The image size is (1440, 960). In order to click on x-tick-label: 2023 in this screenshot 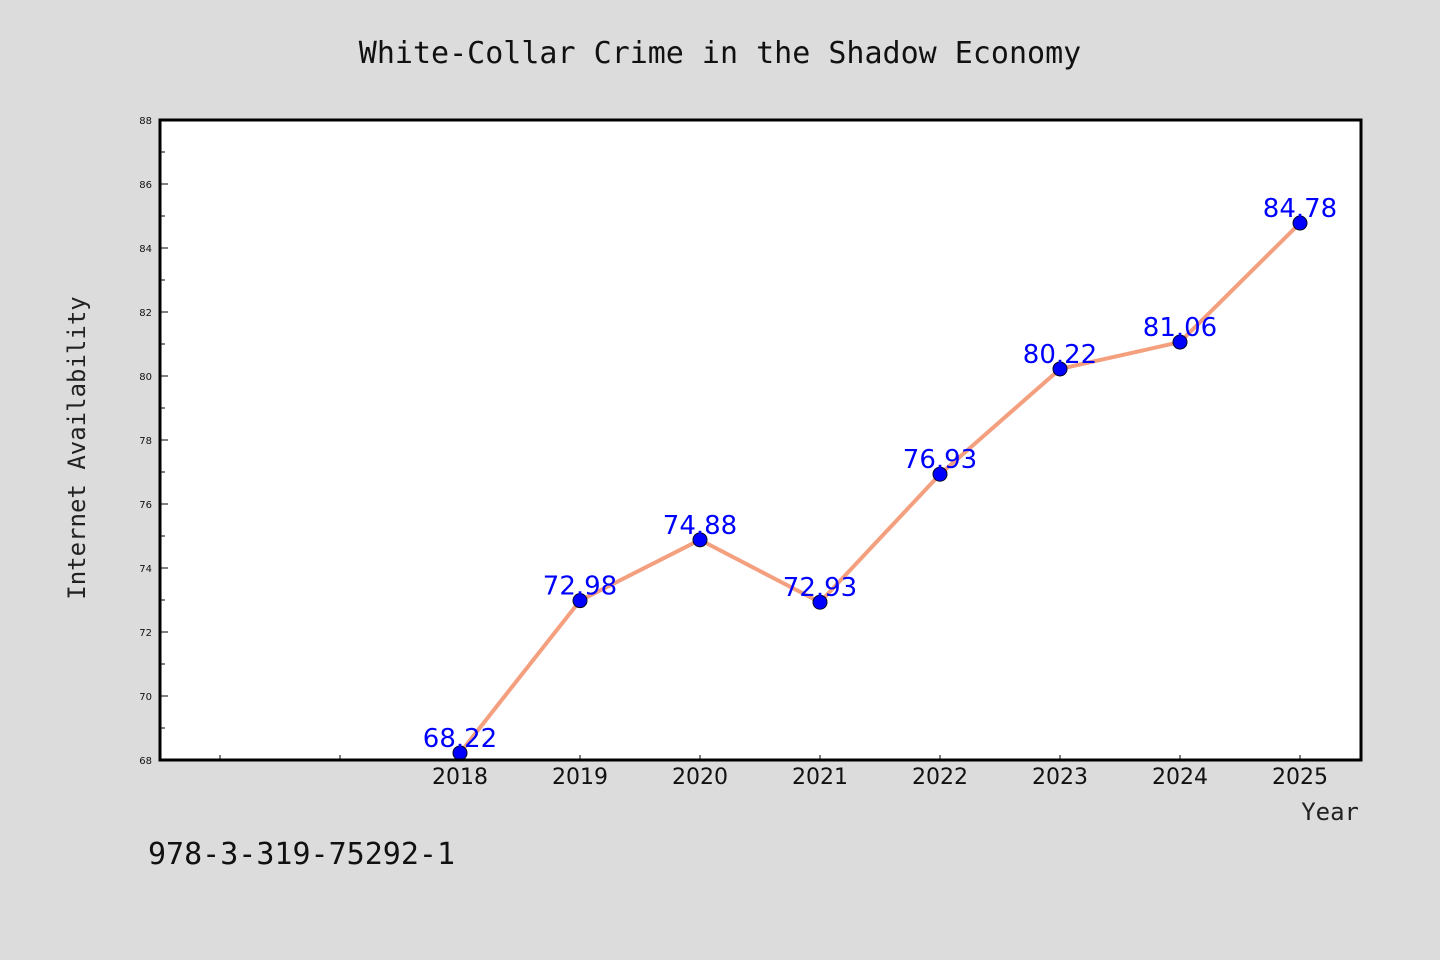, I will do `click(1060, 777)`.